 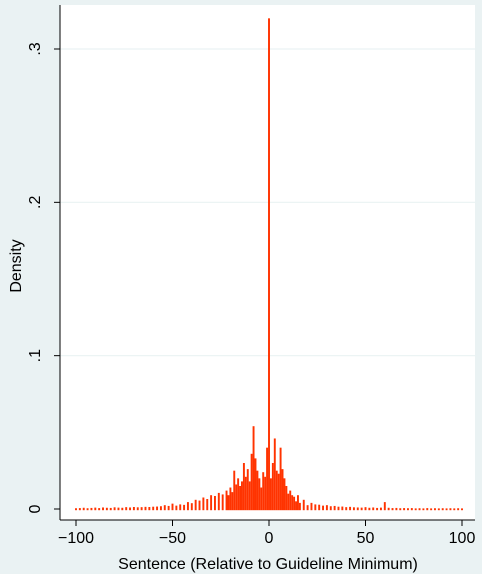 What do you see at coordinates (35, 355) in the screenshot?
I see `y-tick-label: .1` at bounding box center [35, 355].